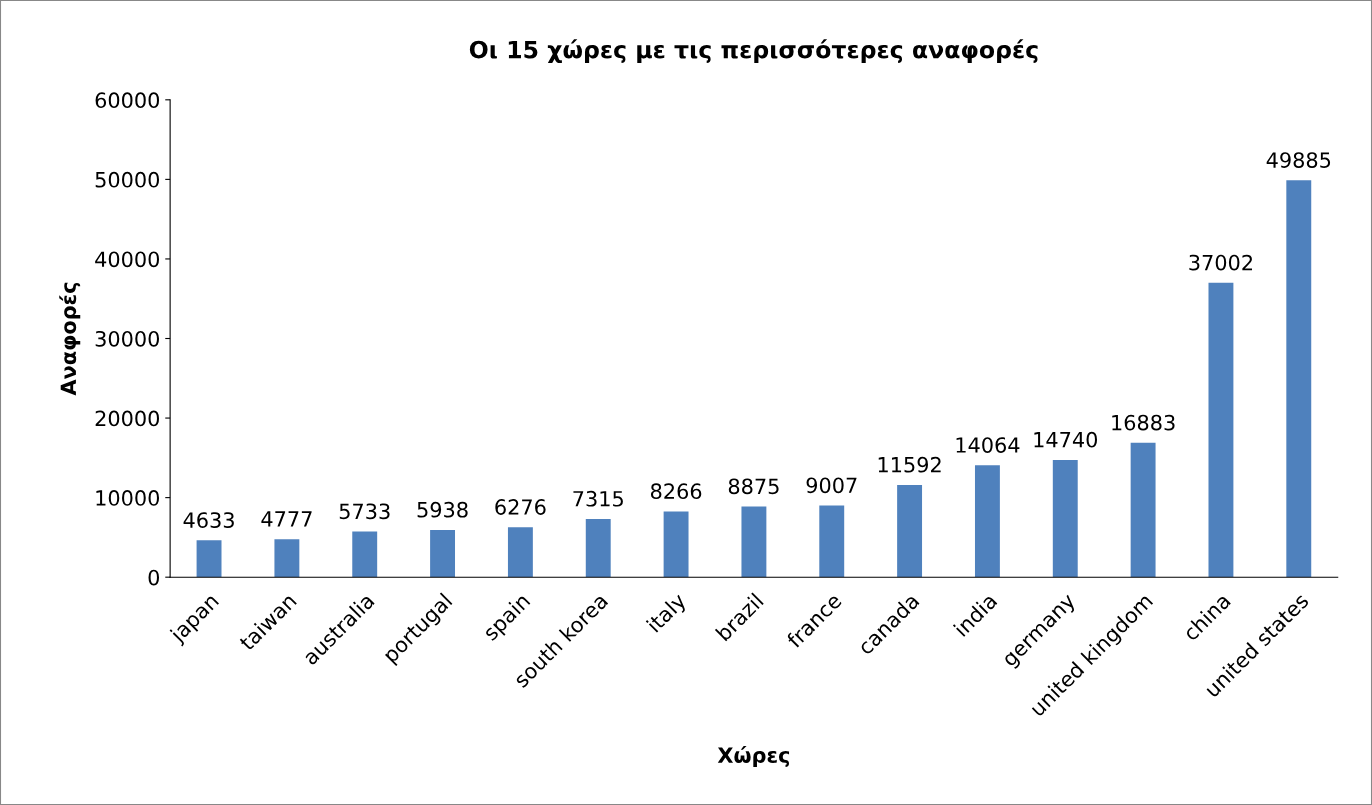 Image resolution: width=1372 pixels, height=805 pixels. Describe the element at coordinates (909, 464) in the screenshot. I see `data-label: 11592` at that location.